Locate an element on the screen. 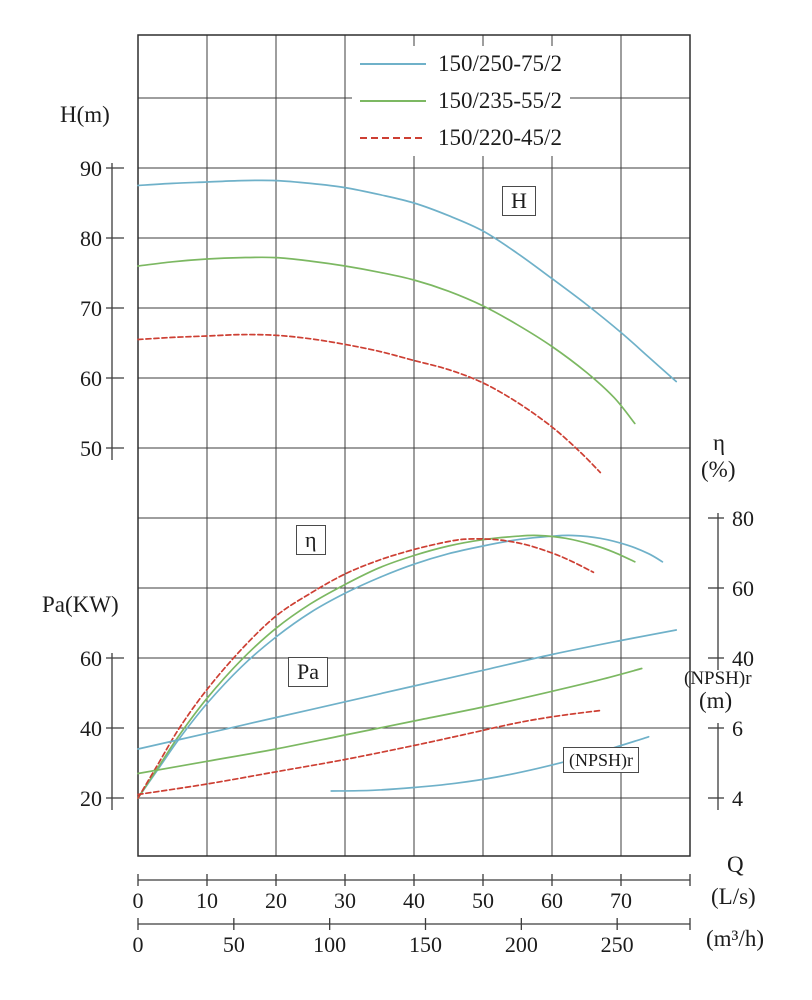 The height and width of the screenshot is (1000, 812). ls-tick-label: 60 is located at coordinates (552, 900).